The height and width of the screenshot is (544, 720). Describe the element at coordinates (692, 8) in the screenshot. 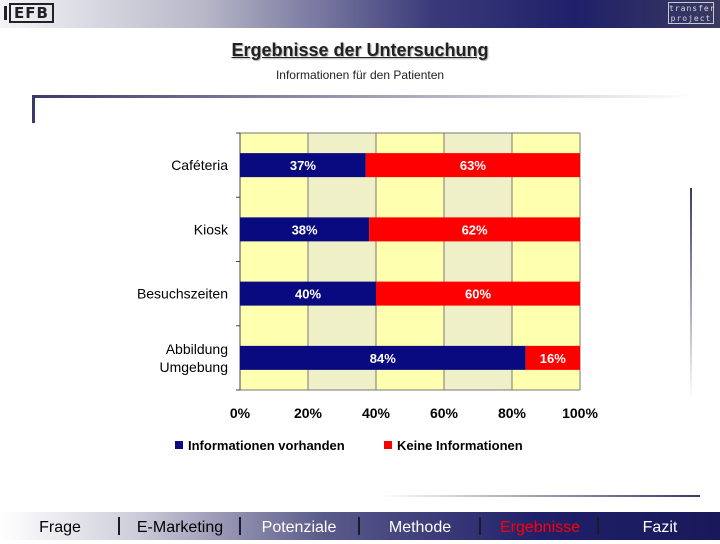

I see `partner-logo-line-1: transfer` at that location.